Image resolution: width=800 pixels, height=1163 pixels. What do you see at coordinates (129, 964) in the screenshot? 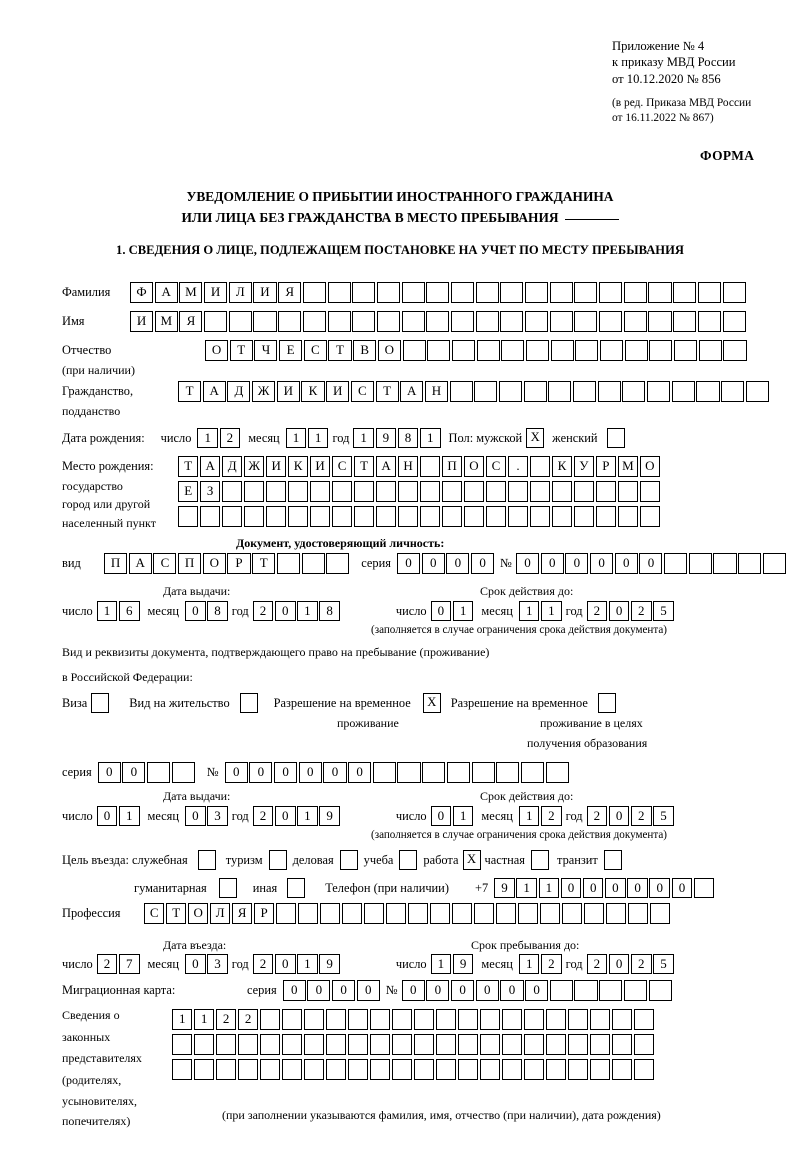
I see `form-cell: 7` at bounding box center [129, 964].